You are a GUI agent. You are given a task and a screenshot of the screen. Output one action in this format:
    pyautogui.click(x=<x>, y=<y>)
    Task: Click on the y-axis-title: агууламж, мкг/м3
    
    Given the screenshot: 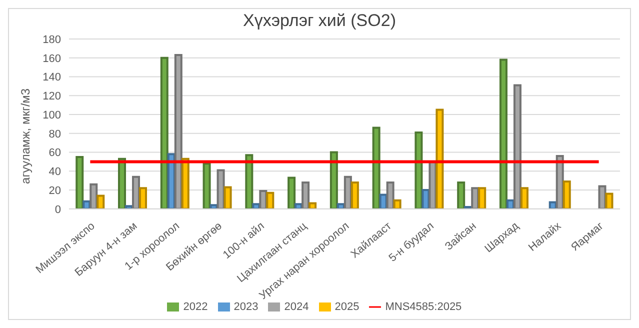 What is the action you would take?
    pyautogui.click(x=25, y=136)
    